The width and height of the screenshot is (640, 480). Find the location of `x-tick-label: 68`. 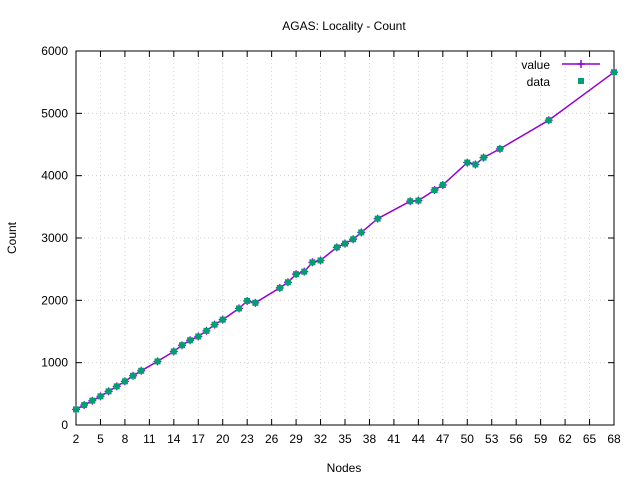

x-tick-label: 68 is located at coordinates (614, 439).